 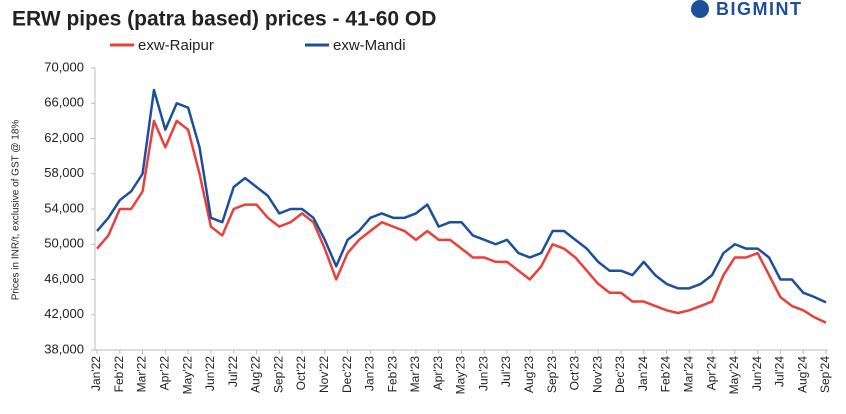 What do you see at coordinates (825, 374) in the screenshot?
I see `x-tick-label: Sep'24` at bounding box center [825, 374].